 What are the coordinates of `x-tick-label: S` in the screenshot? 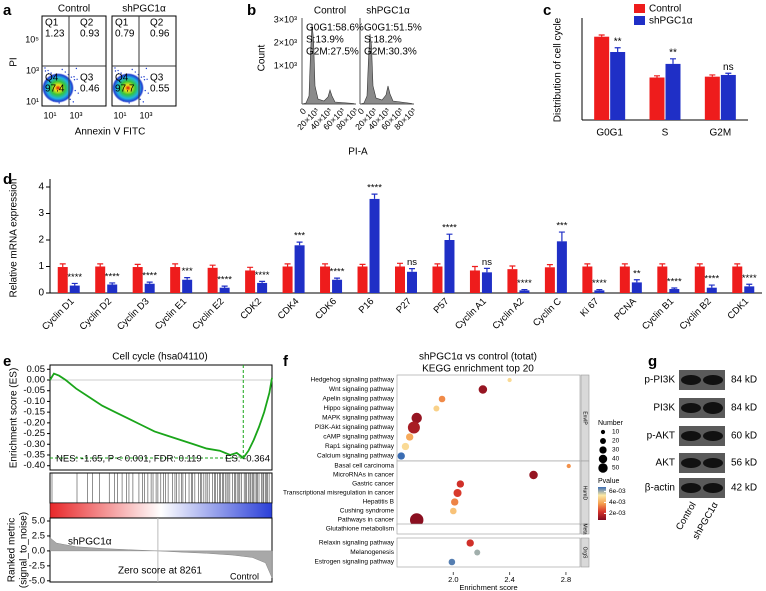 It's located at (665, 133).